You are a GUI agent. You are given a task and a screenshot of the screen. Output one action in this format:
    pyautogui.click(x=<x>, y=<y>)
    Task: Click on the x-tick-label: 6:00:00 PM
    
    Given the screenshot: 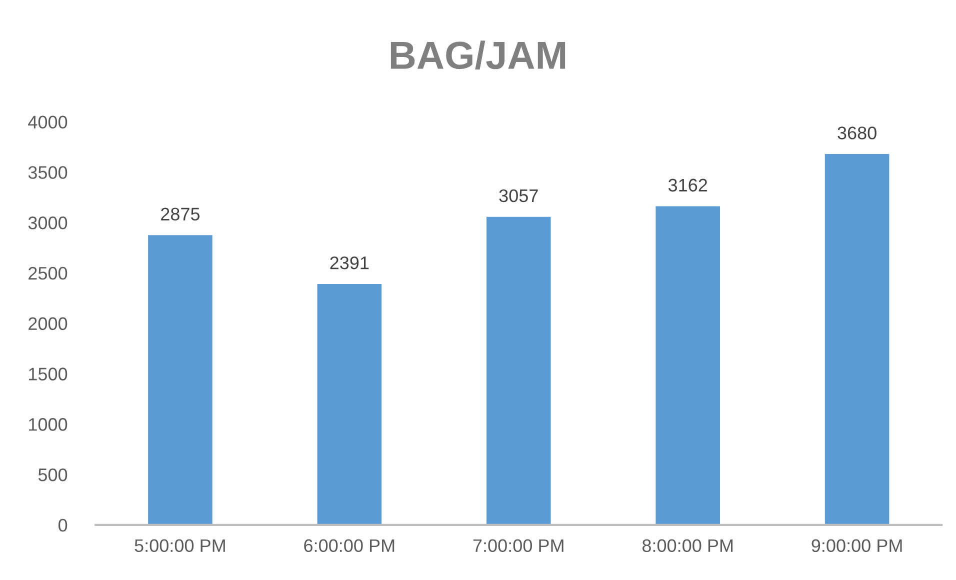 What is the action you would take?
    pyautogui.click(x=349, y=545)
    